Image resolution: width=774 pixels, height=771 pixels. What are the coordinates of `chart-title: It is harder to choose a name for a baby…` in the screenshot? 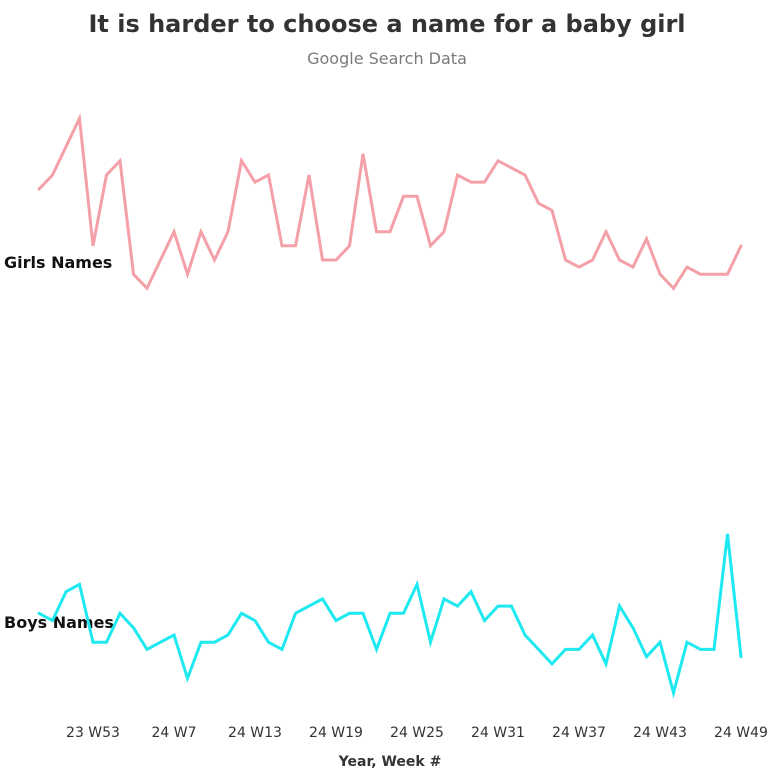 It's located at (387, 24).